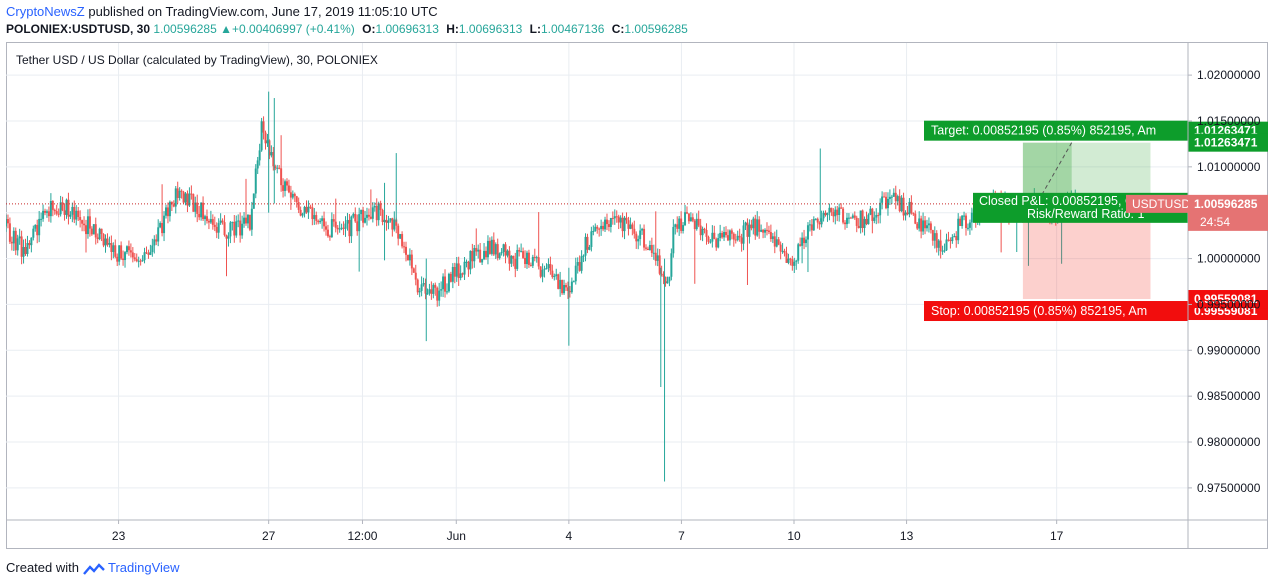  Describe the element at coordinates (1161, 204) in the screenshot. I see `symbol-tag-text: USDTUSD` at that location.